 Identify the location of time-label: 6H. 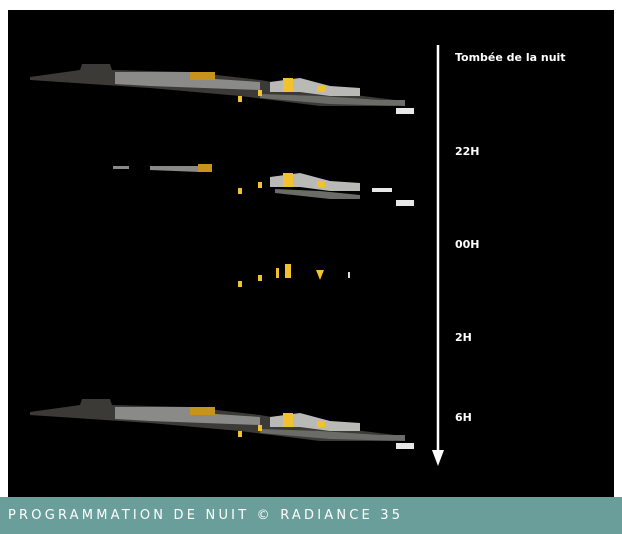
(463, 417).